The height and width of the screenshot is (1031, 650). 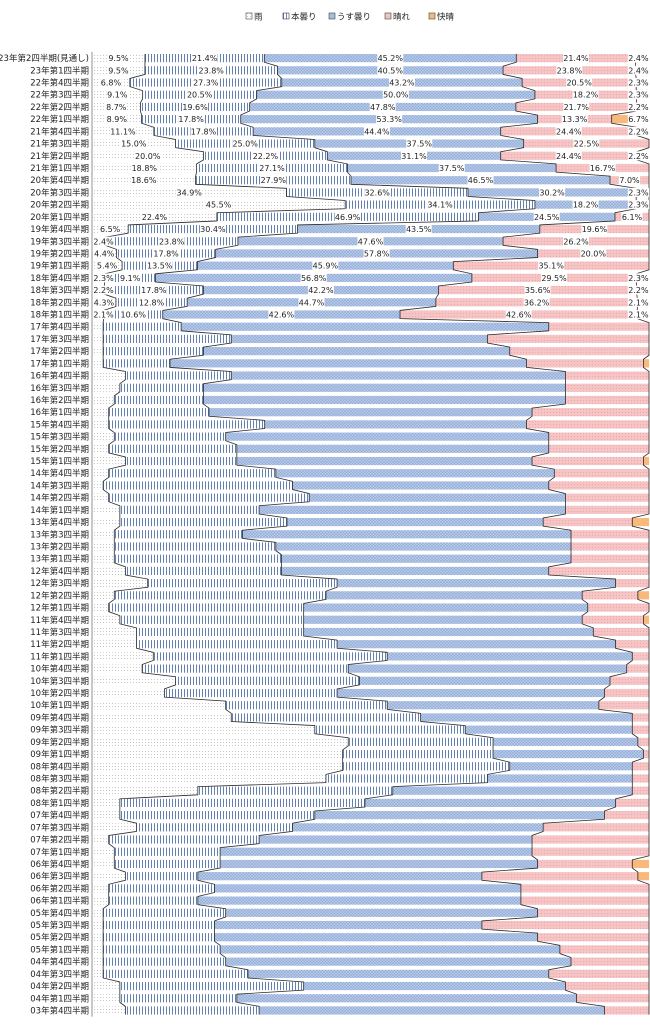 What do you see at coordinates (205, 58) in the screenshot?
I see `data-label-overcast: 21.4%` at bounding box center [205, 58].